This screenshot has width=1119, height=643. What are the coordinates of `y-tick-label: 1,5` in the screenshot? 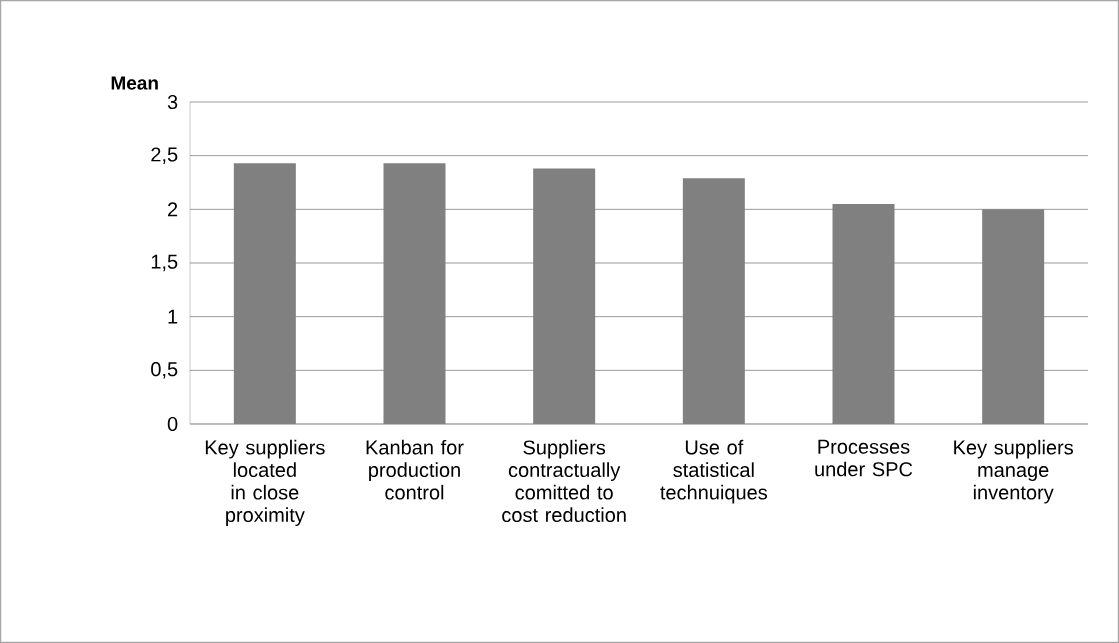 It's located at (164, 263).